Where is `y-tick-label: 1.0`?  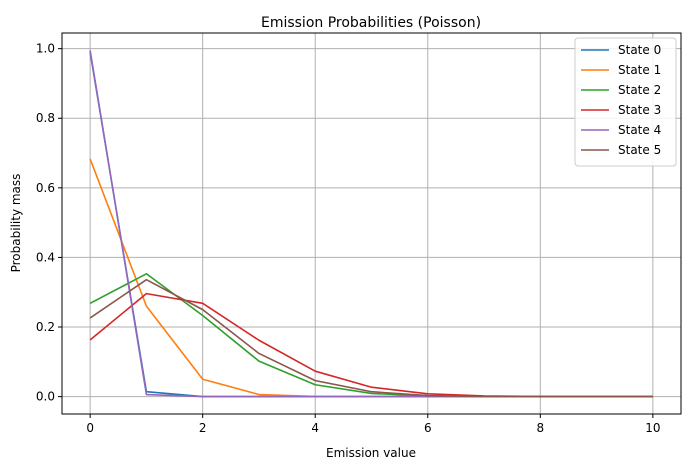
y-tick-label: 1.0 is located at coordinates (45, 49).